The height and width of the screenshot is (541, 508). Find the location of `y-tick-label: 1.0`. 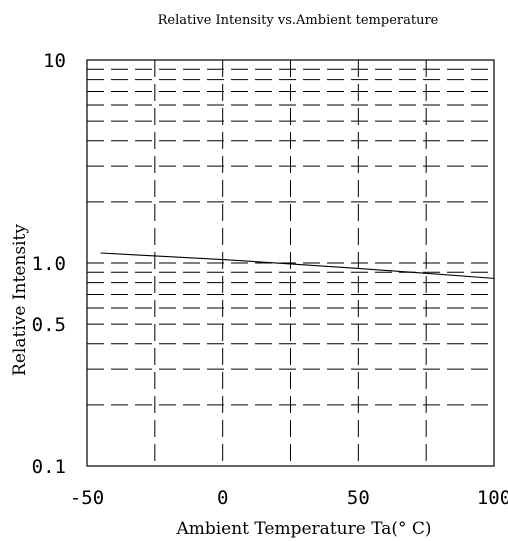

y-tick-label: 1.0 is located at coordinates (49, 264).